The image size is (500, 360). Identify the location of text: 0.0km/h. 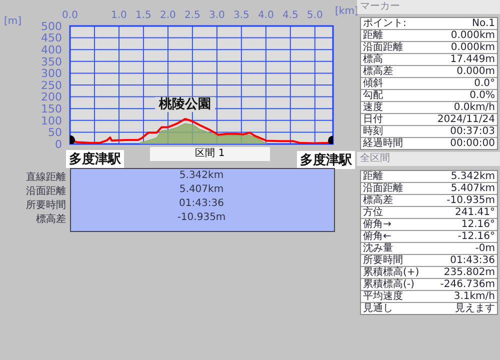
(474, 107).